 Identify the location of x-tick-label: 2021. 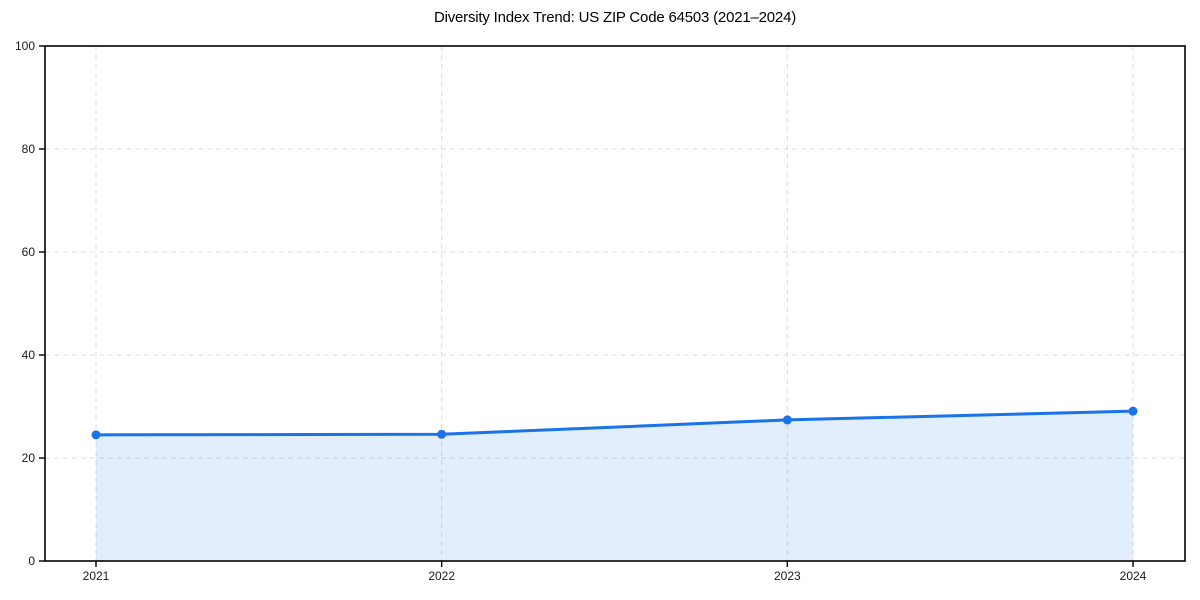
(96, 576).